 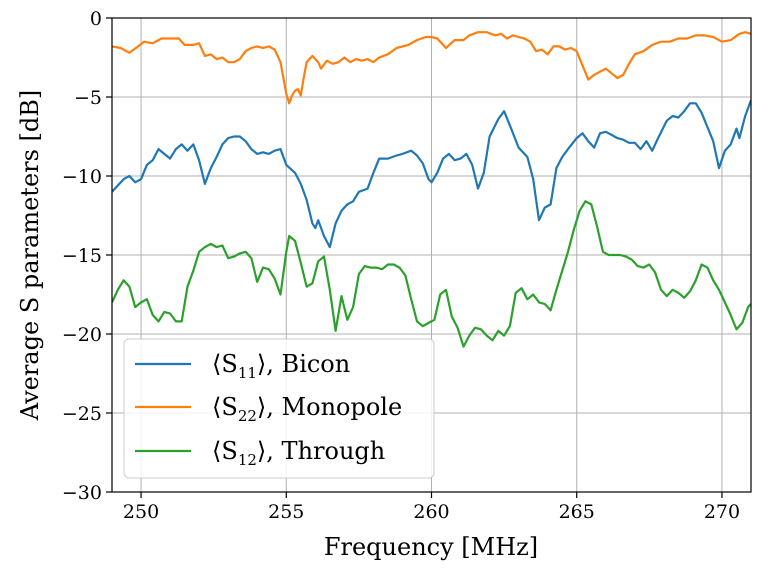 What do you see at coordinates (82, 335) in the screenshot?
I see `y-tick-label: −20` at bounding box center [82, 335].